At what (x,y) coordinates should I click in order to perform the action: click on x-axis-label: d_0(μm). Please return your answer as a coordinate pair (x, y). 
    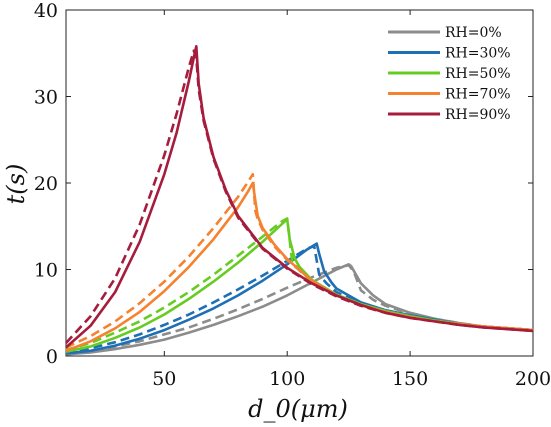
    Looking at the image, I should click on (298, 409).